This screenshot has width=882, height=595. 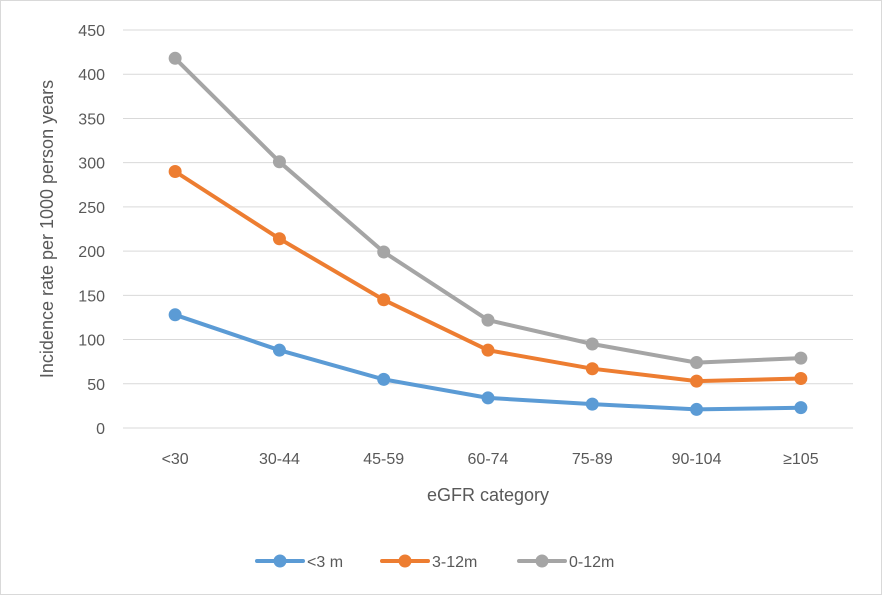 What do you see at coordinates (697, 459) in the screenshot?
I see `x-tick-label: 90-104` at bounding box center [697, 459].